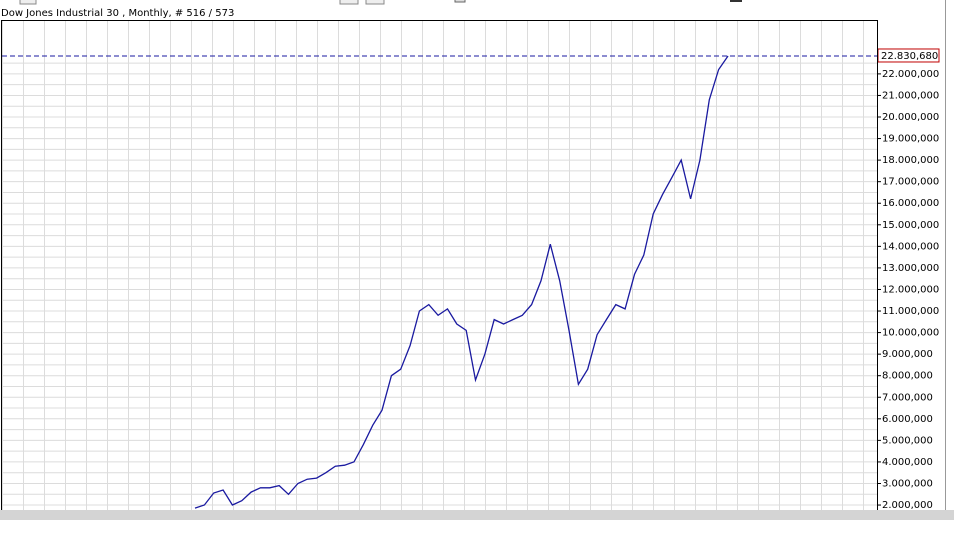 Image resolution: width=954 pixels, height=545 pixels. What do you see at coordinates (907, 419) in the screenshot?
I see `y-tick-label: 6.000,000` at bounding box center [907, 419].